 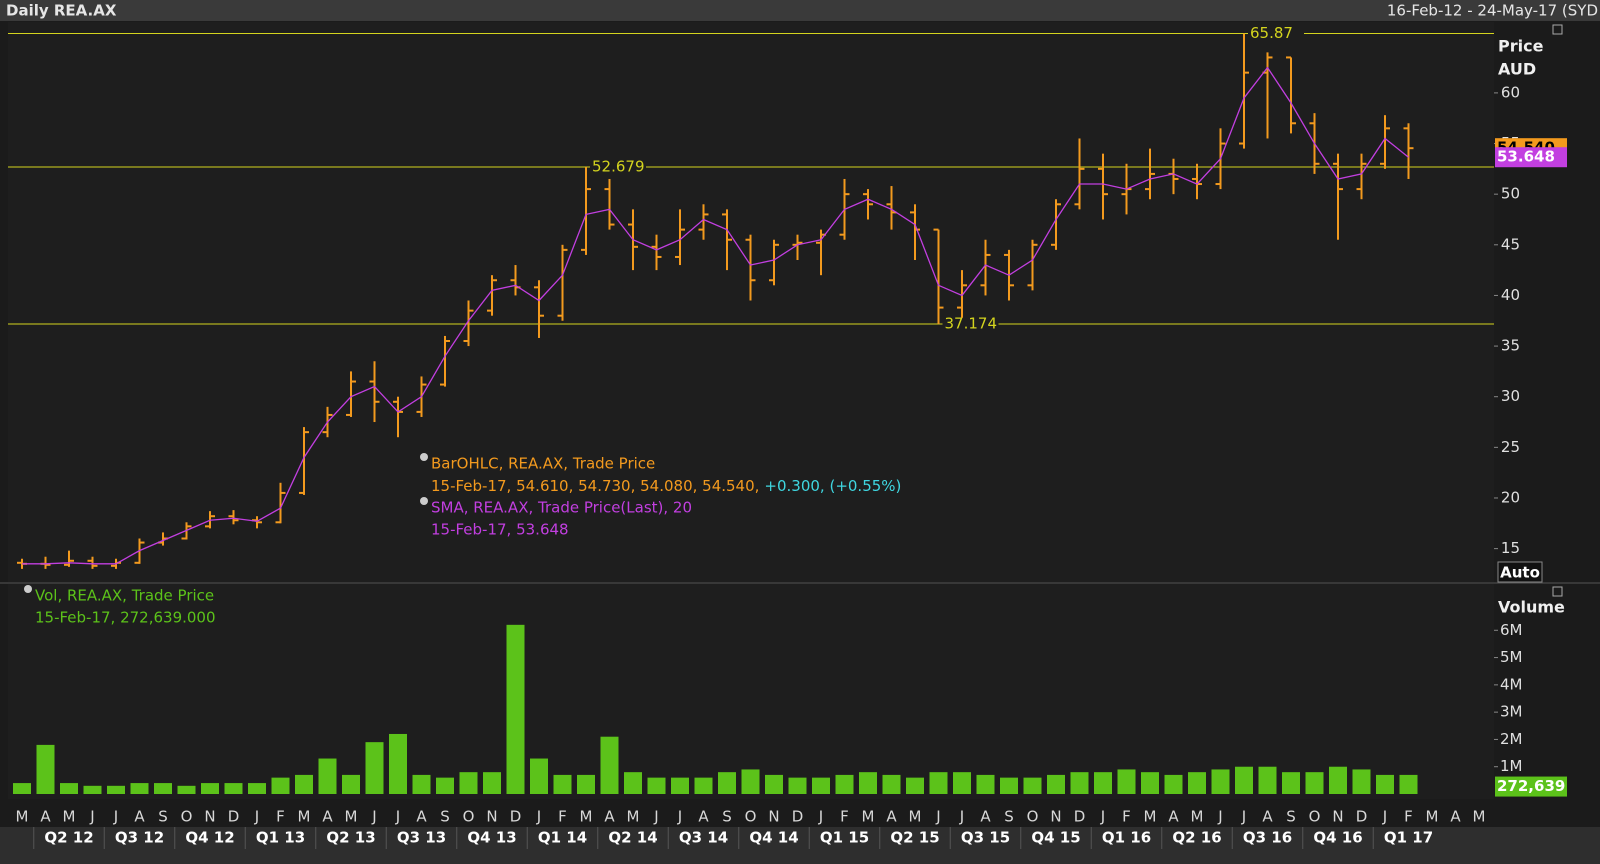 What do you see at coordinates (1196, 838) in the screenshot?
I see `quarter-label: Q2 16` at bounding box center [1196, 838].